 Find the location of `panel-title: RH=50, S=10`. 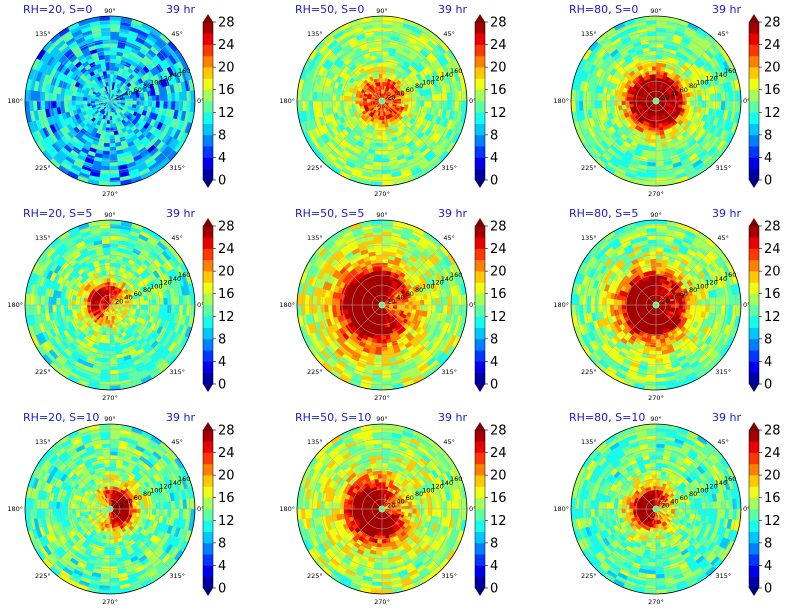

panel-title: RH=50, S=10 is located at coordinates (333, 417).